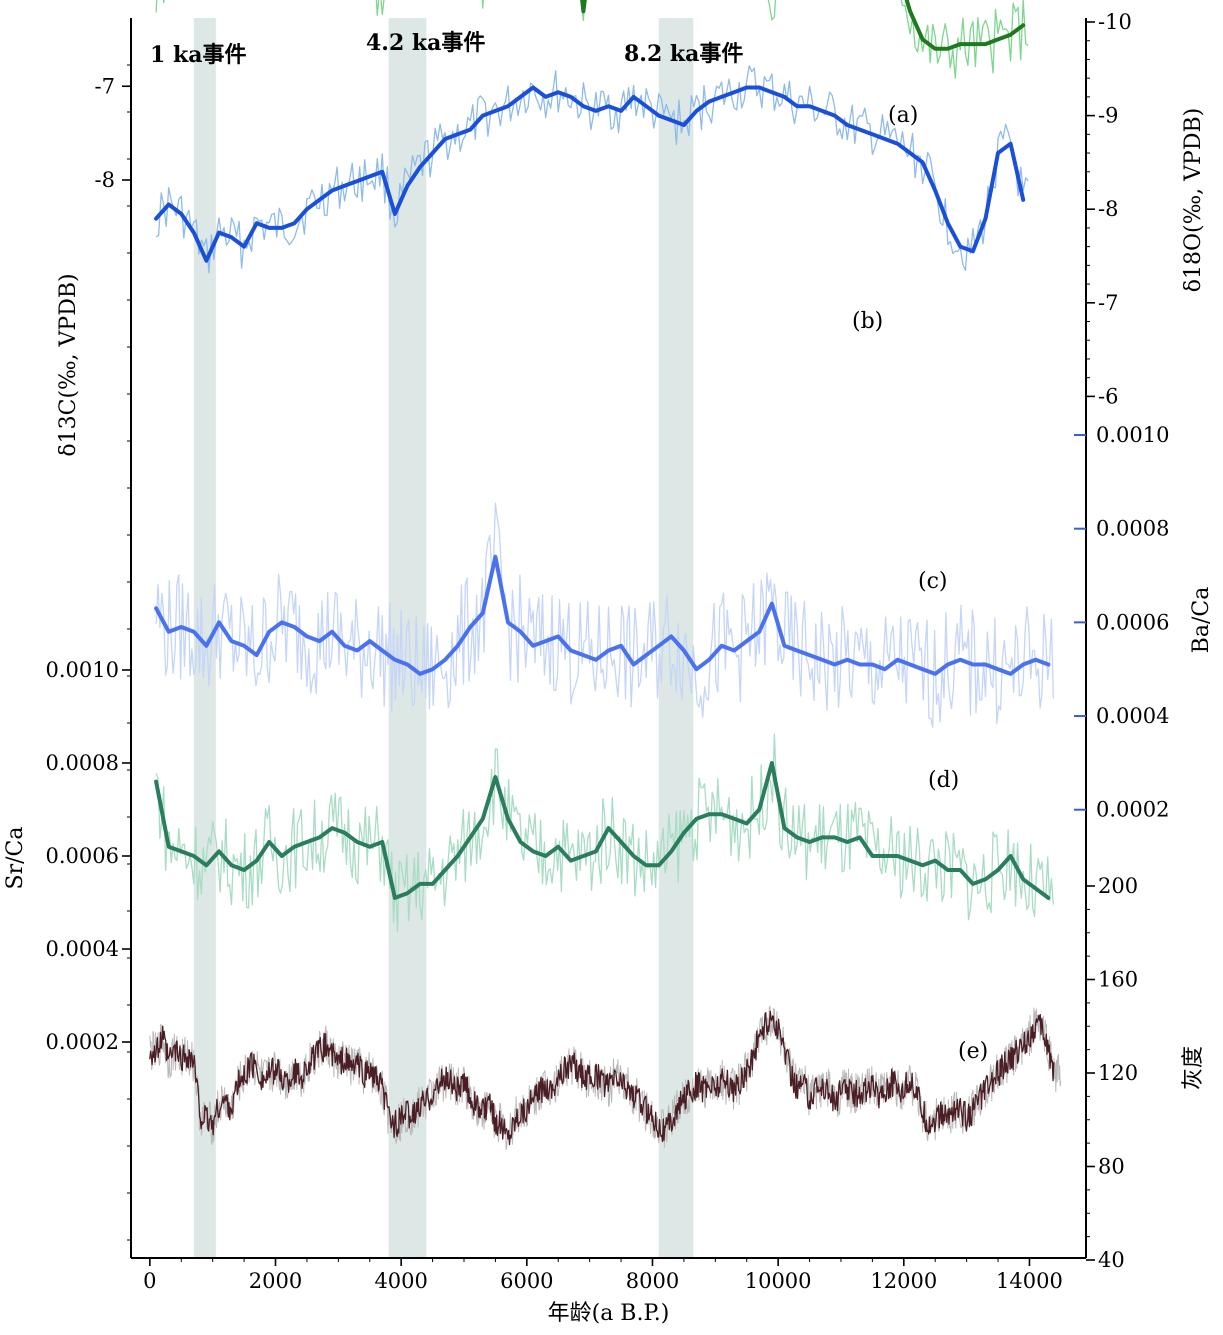 The image size is (1223, 1335). What do you see at coordinates (652, 1281) in the screenshot?
I see `x-tick-label-4: 8000` at bounding box center [652, 1281].